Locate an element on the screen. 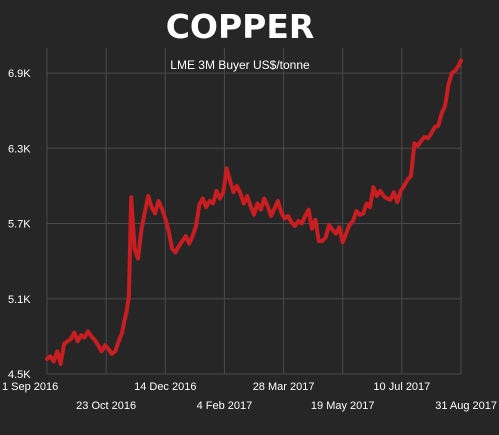 Image resolution: width=499 pixels, height=435 pixels. y-tick-label: 5.1K is located at coordinates (19, 300).